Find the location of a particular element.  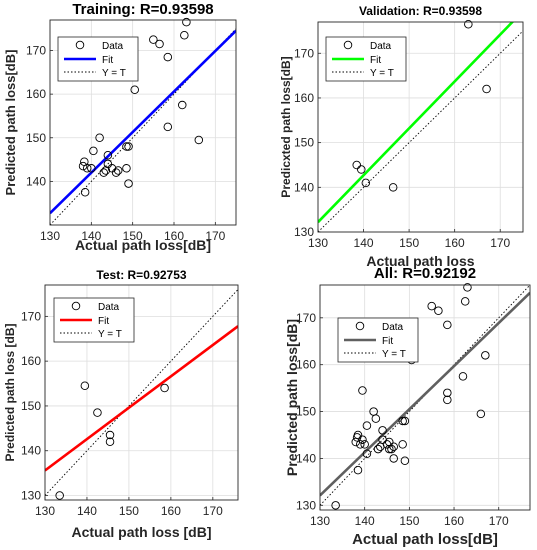

panel-4-x-tick-label: 130 is located at coordinates (320, 521).